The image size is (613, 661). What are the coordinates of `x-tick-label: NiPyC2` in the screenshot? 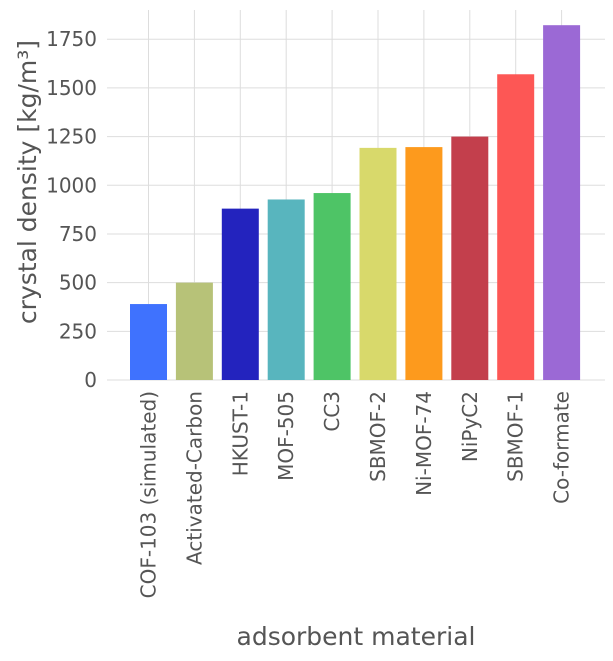 It's located at (470, 426).